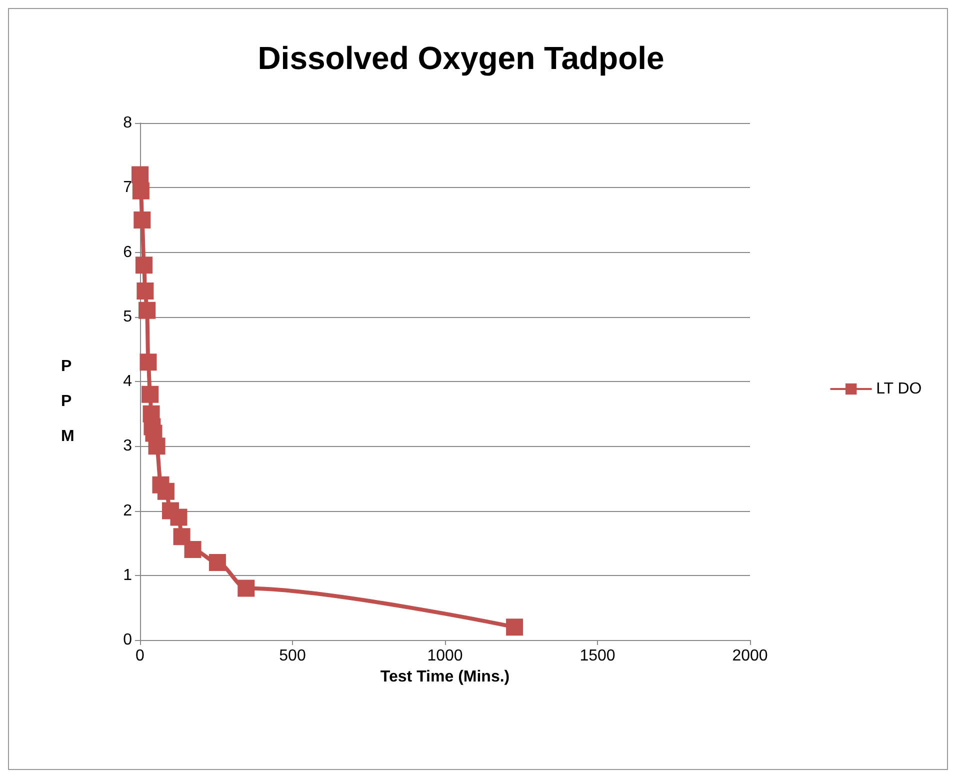 Image resolution: width=958 pixels, height=780 pixels. Describe the element at coordinates (127, 381) in the screenshot. I see `y-tick-label: 4` at that location.